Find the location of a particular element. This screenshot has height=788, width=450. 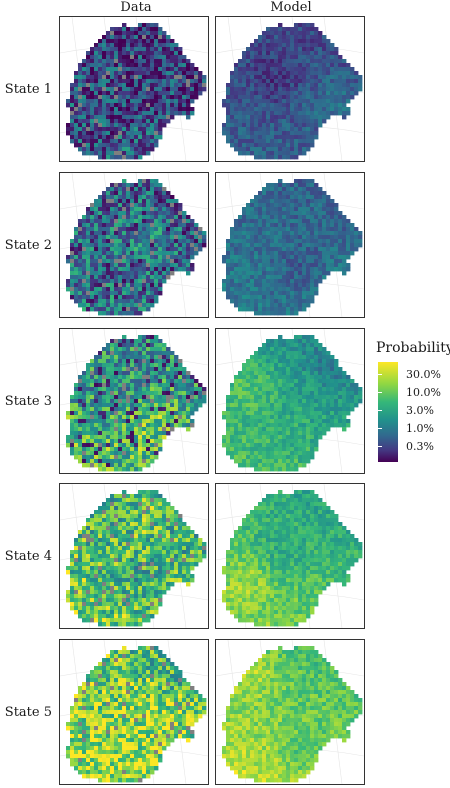

legend-tick-30: 30.0% is located at coordinates (423, 374).